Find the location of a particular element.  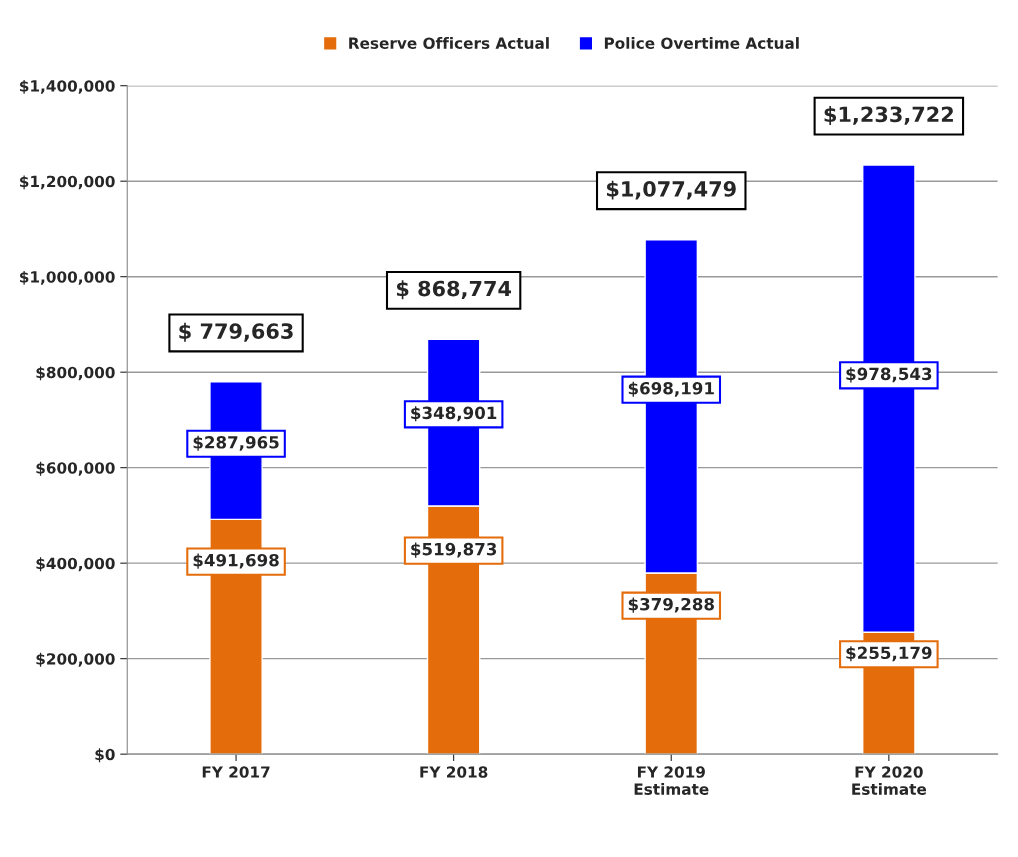

total-label: $1,233,722 is located at coordinates (888, 115).